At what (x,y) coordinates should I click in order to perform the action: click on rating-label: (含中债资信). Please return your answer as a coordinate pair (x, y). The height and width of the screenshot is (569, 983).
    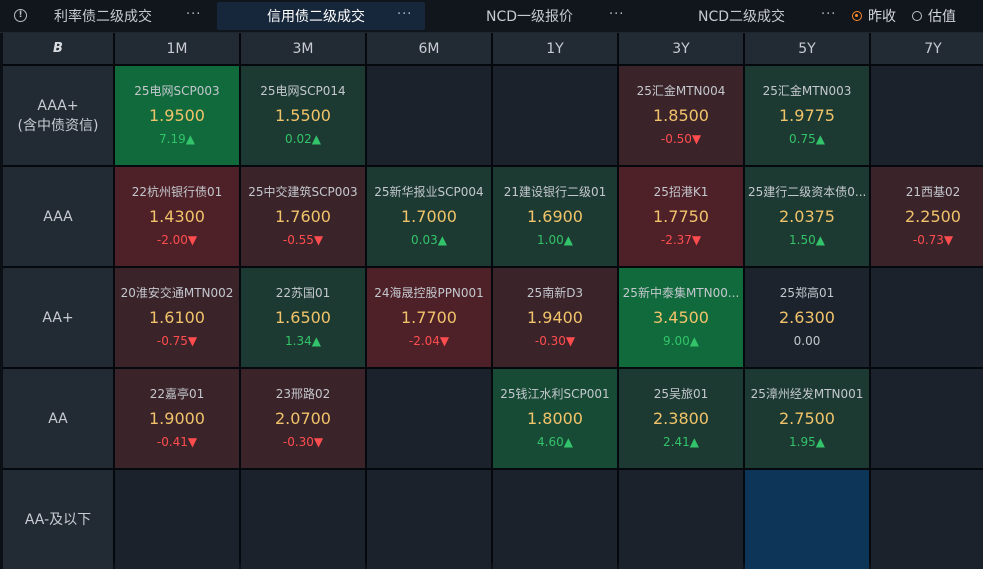
    Looking at the image, I should click on (58, 126).